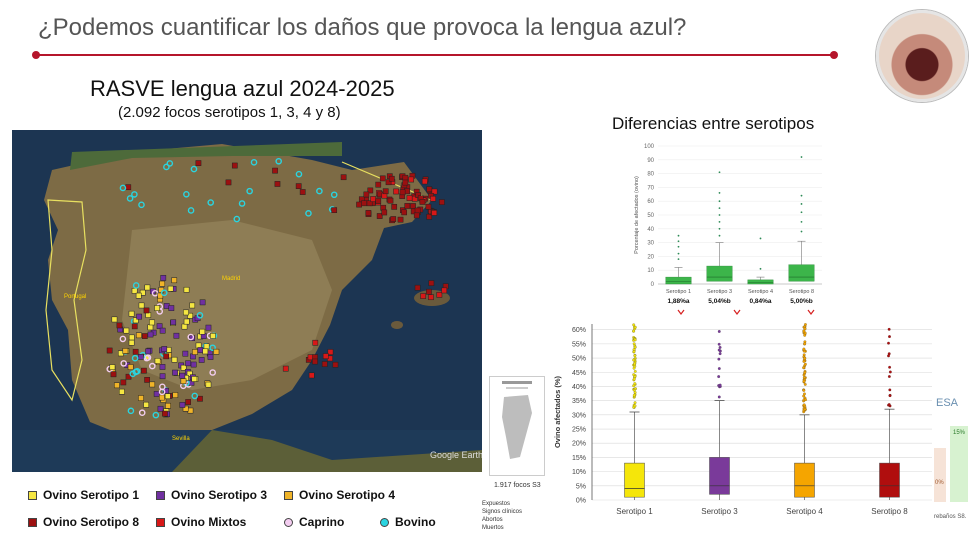 The width and height of the screenshot is (980, 551). Describe the element at coordinates (75, 297) in the screenshot. I see `map-label-portugal: Portugal` at that location.